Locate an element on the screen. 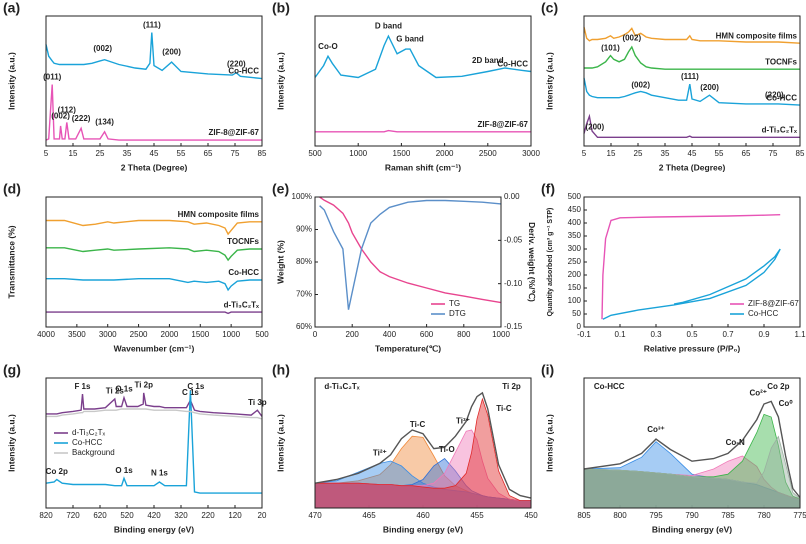  y2-tick-label: 0.00 is located at coordinates (512, 196).